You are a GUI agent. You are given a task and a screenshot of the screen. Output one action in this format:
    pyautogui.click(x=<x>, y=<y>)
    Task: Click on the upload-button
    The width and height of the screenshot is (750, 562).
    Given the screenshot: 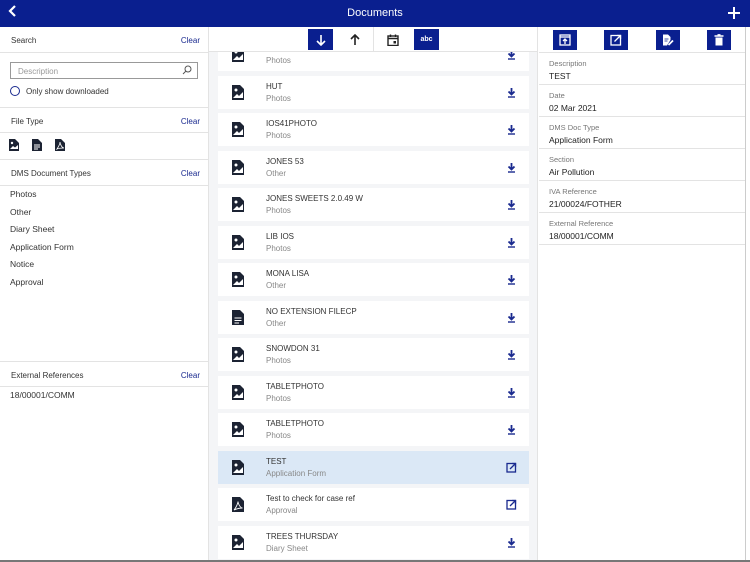 What is the action you would take?
    pyautogui.click(x=565, y=40)
    